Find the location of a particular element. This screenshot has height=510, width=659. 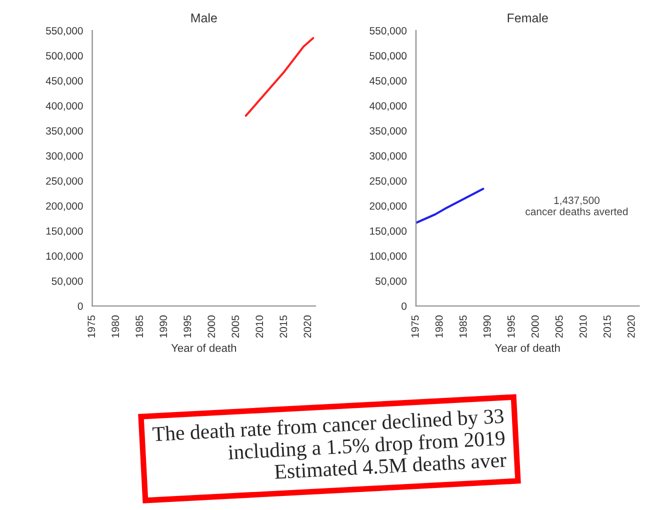

annotation: 1,437,500 cancer deaths averted is located at coordinates (577, 206).